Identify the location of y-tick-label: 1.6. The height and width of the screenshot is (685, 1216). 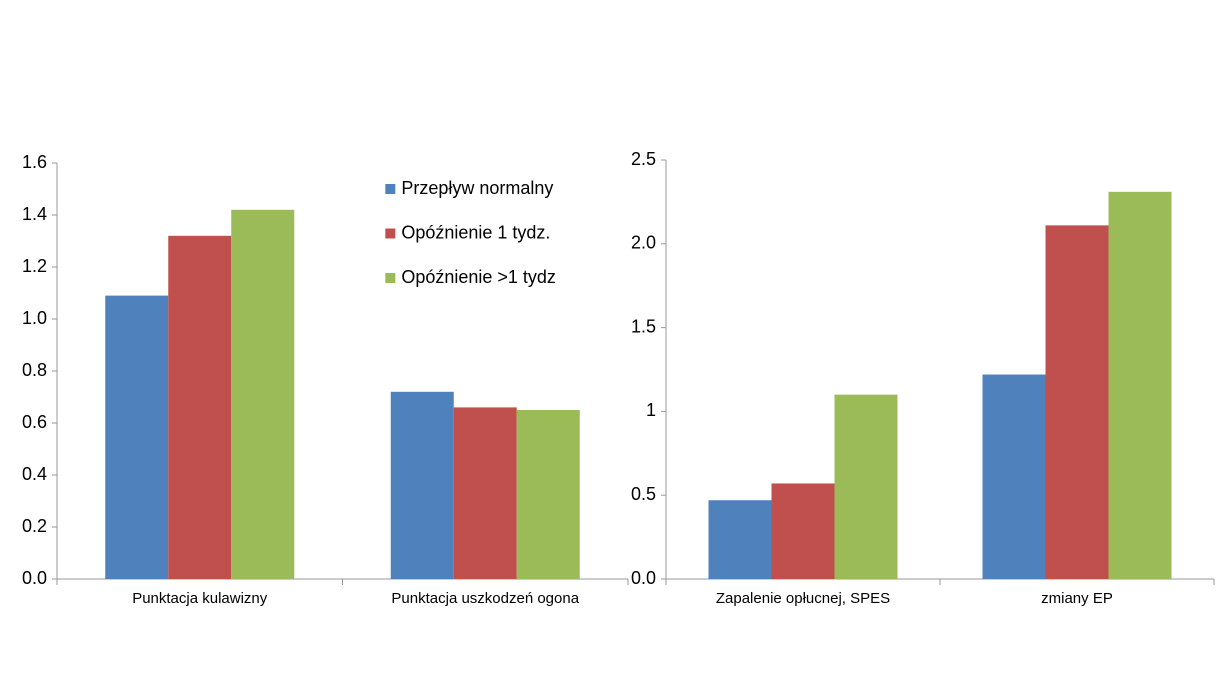
(34, 162).